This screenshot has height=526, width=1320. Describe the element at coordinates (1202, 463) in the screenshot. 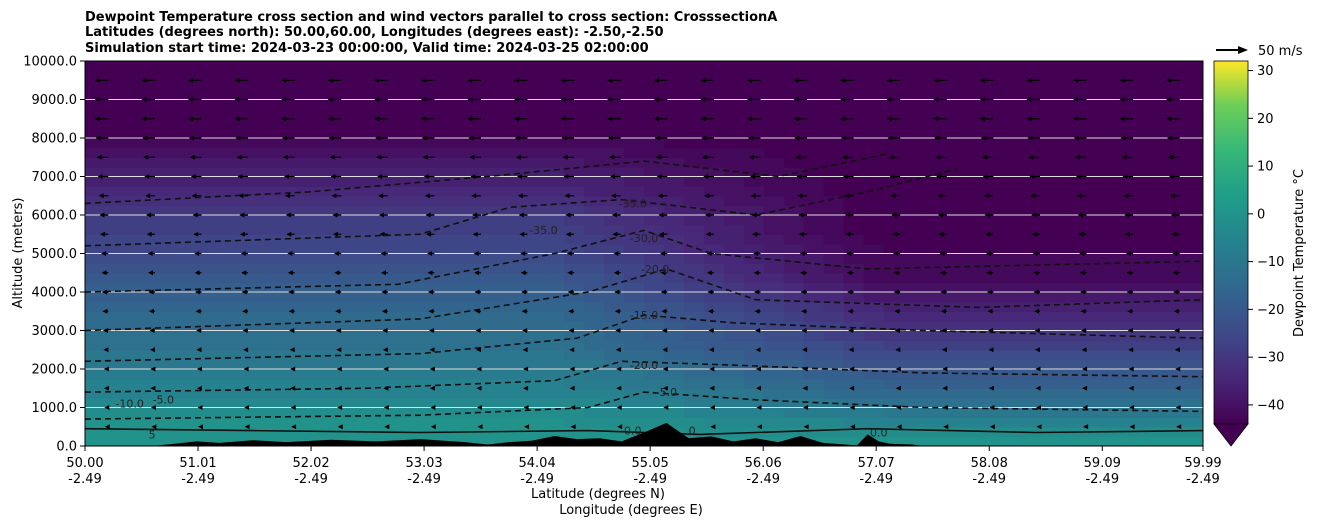

I see `x-tick-label-lat: 59.99` at that location.